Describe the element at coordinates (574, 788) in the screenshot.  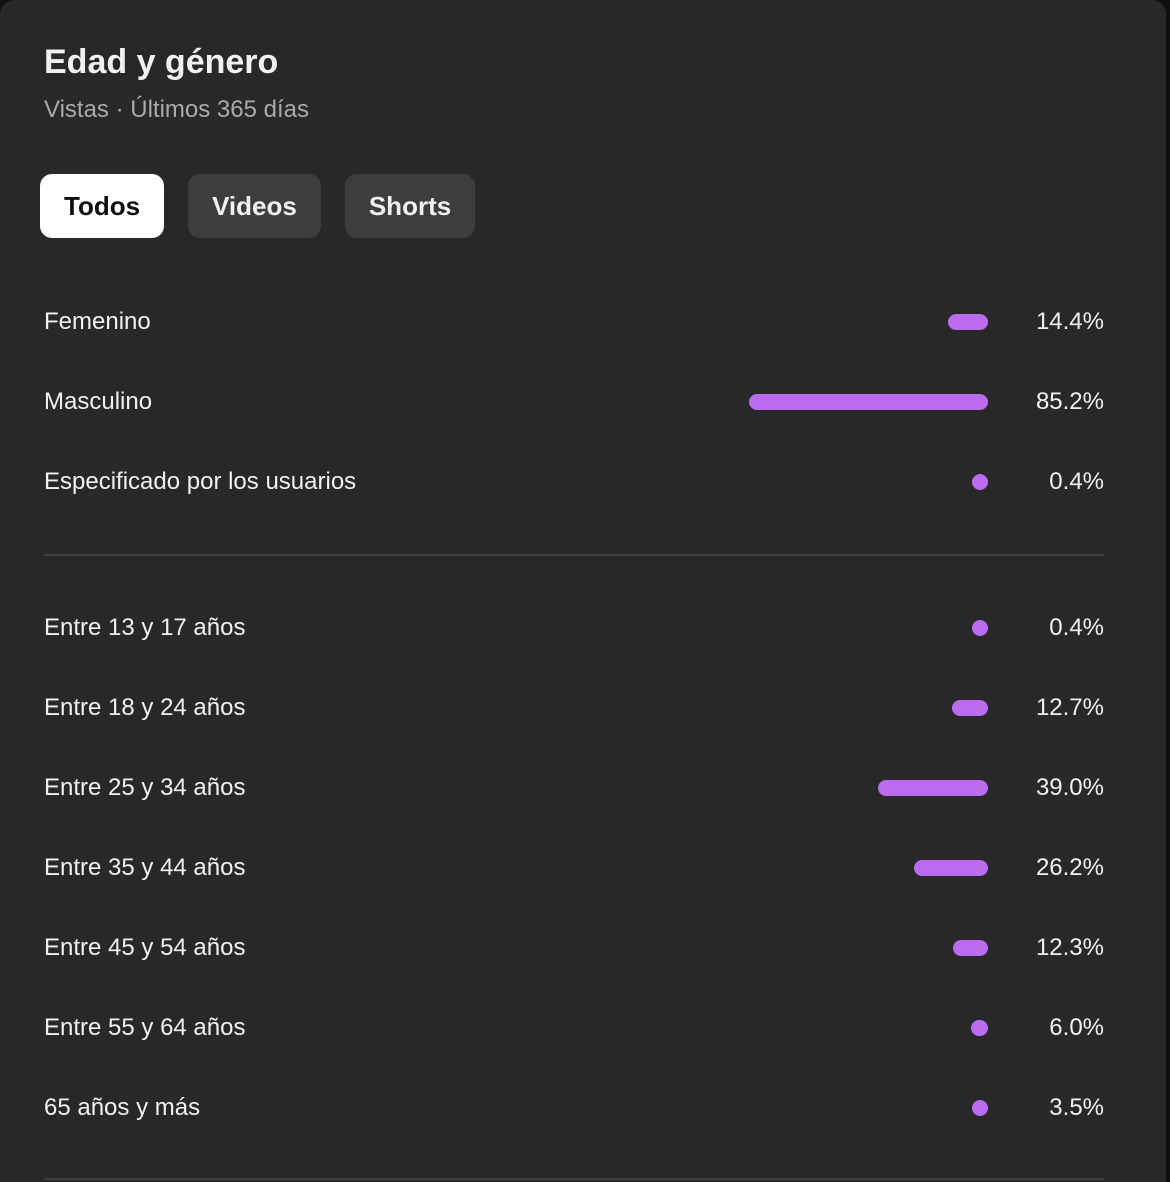
I see `chart-row: Entre 25 y 34 años 39.0%` at that location.